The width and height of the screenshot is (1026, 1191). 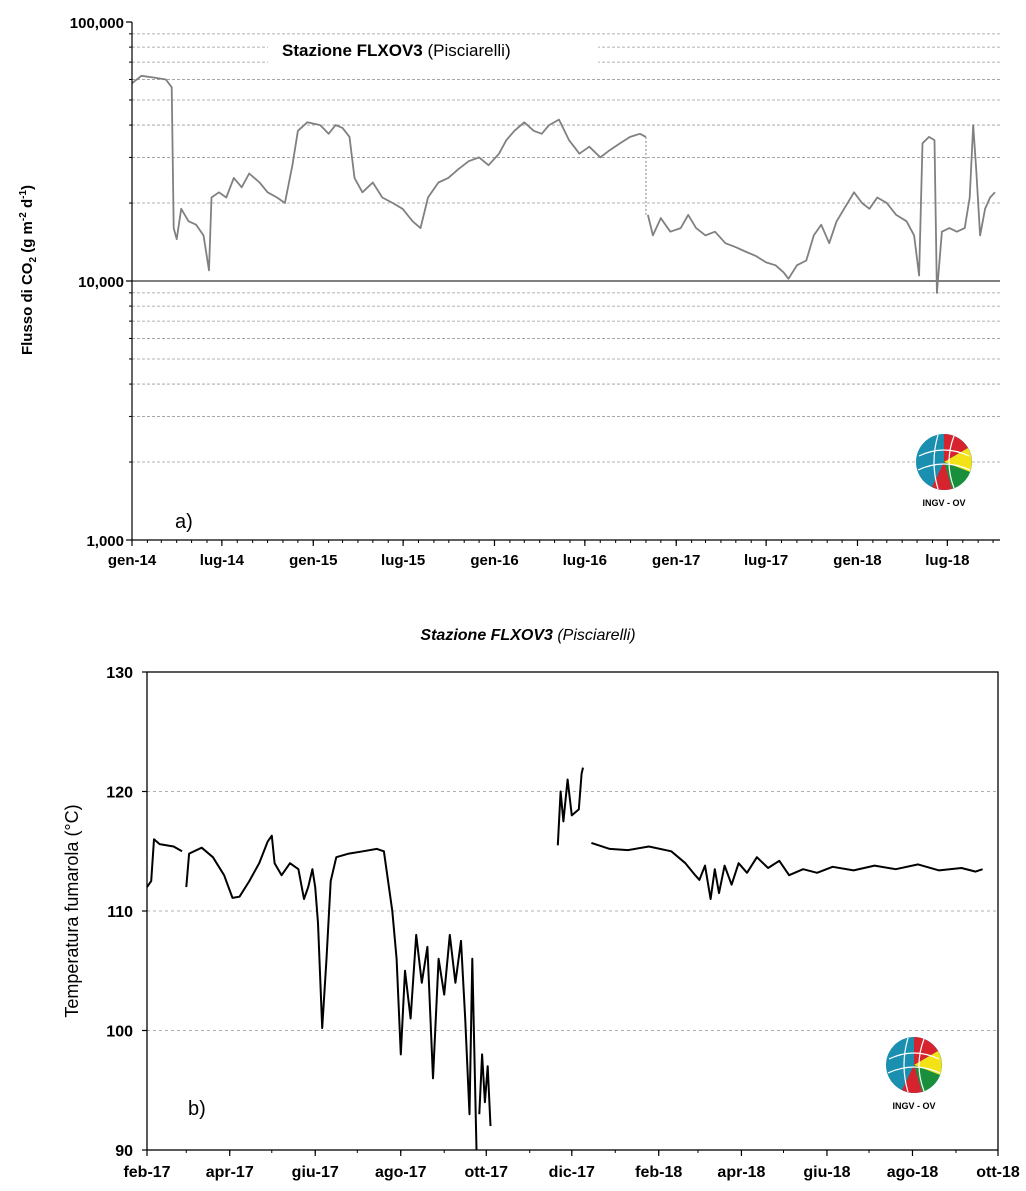 What do you see at coordinates (72, 910) in the screenshot?
I see `chart-b-y-axis-label: Temperatura fumarola (°C)` at bounding box center [72, 910].